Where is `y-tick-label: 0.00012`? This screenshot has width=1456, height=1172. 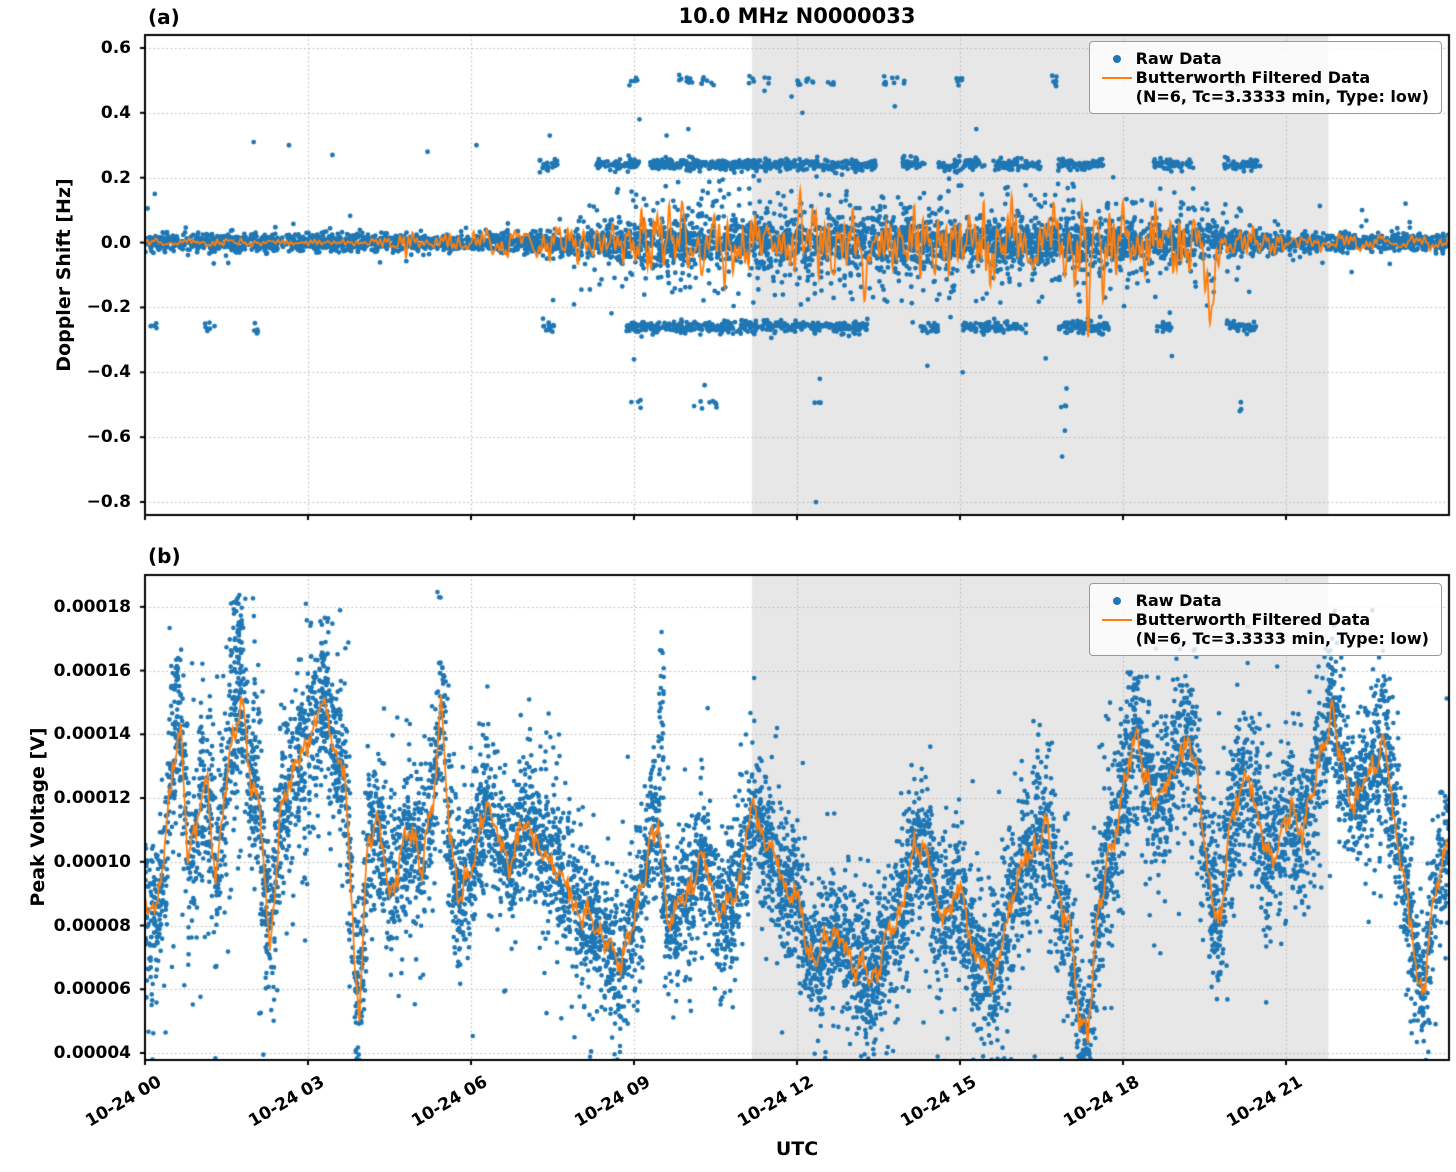 y-tick-label: 0.00012 is located at coordinates (92, 798).